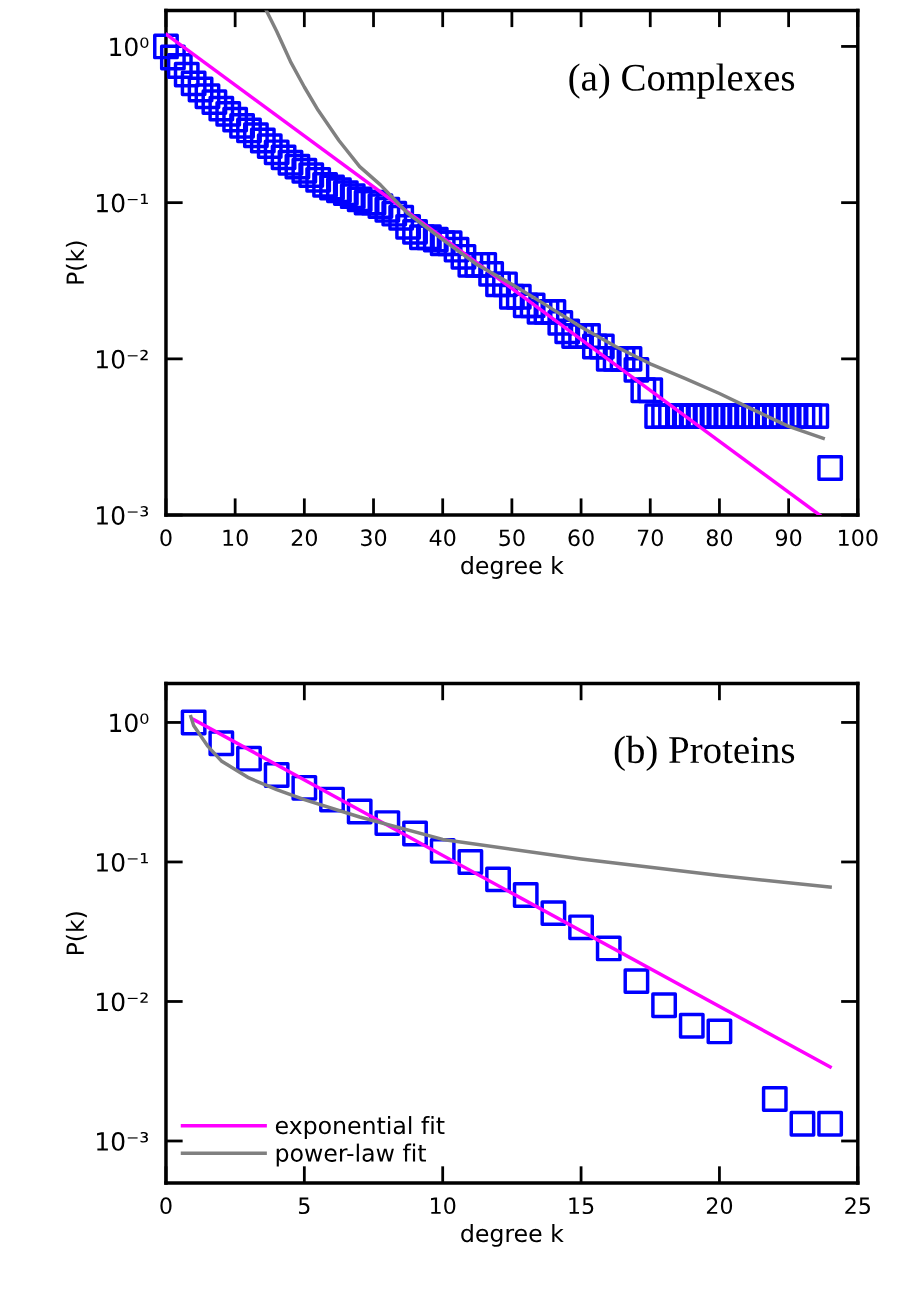 This screenshot has height=1304, width=902. What do you see at coordinates (581, 1206) in the screenshot?
I see `x-tick-label: 15` at bounding box center [581, 1206].